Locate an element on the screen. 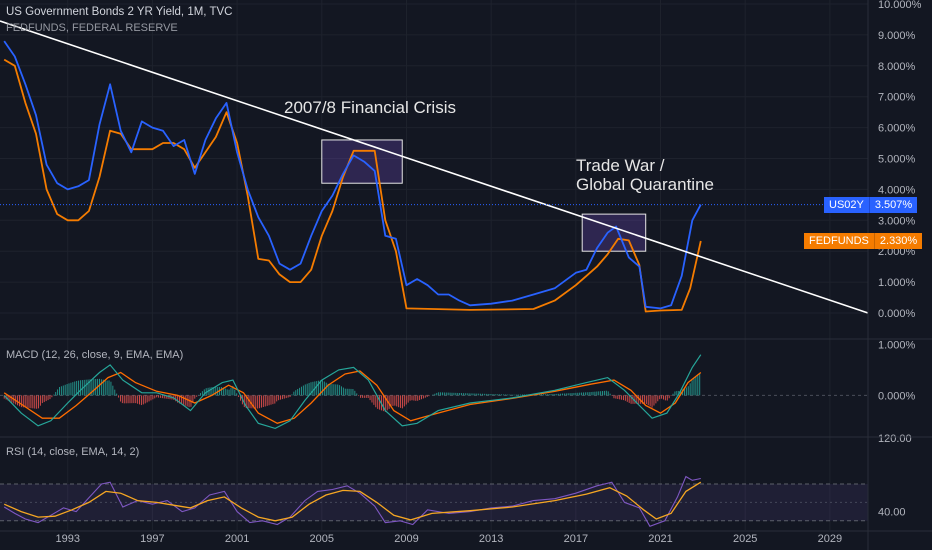 The width and height of the screenshot is (932, 550). time-tick-label: 2005 is located at coordinates (322, 539).